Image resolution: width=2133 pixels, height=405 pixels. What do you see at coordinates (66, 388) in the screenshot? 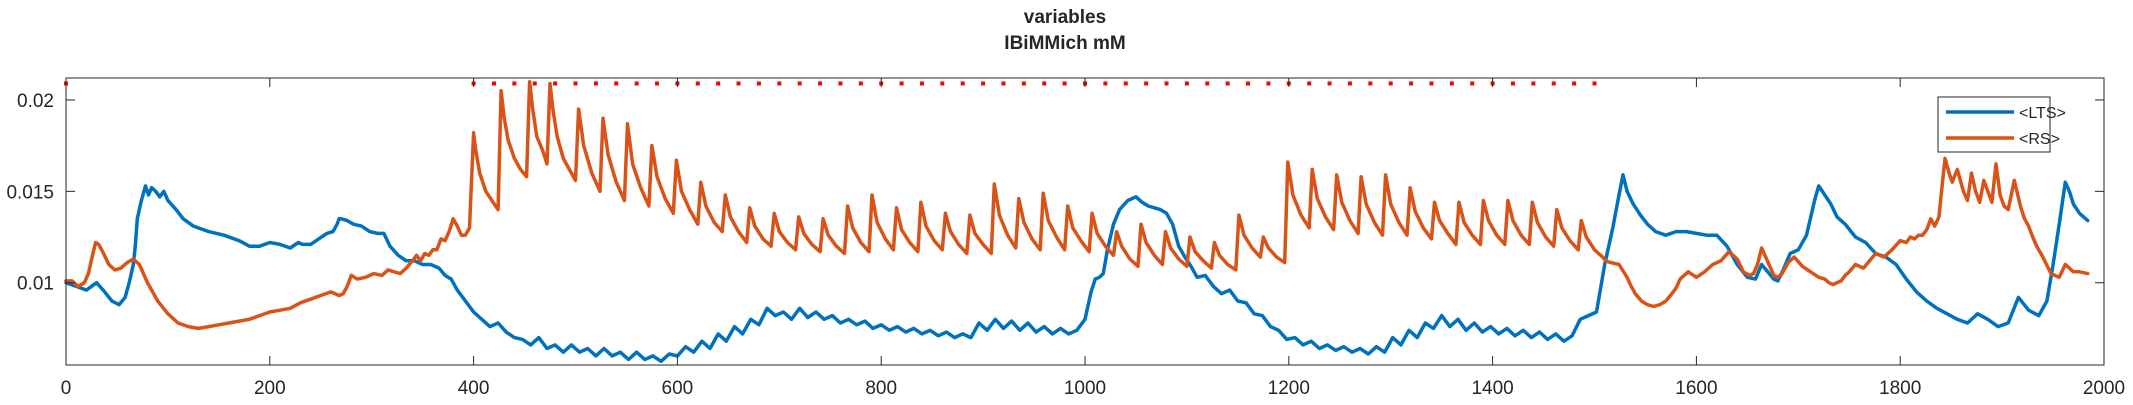
I see `x-tick-label: 0` at bounding box center [66, 388].